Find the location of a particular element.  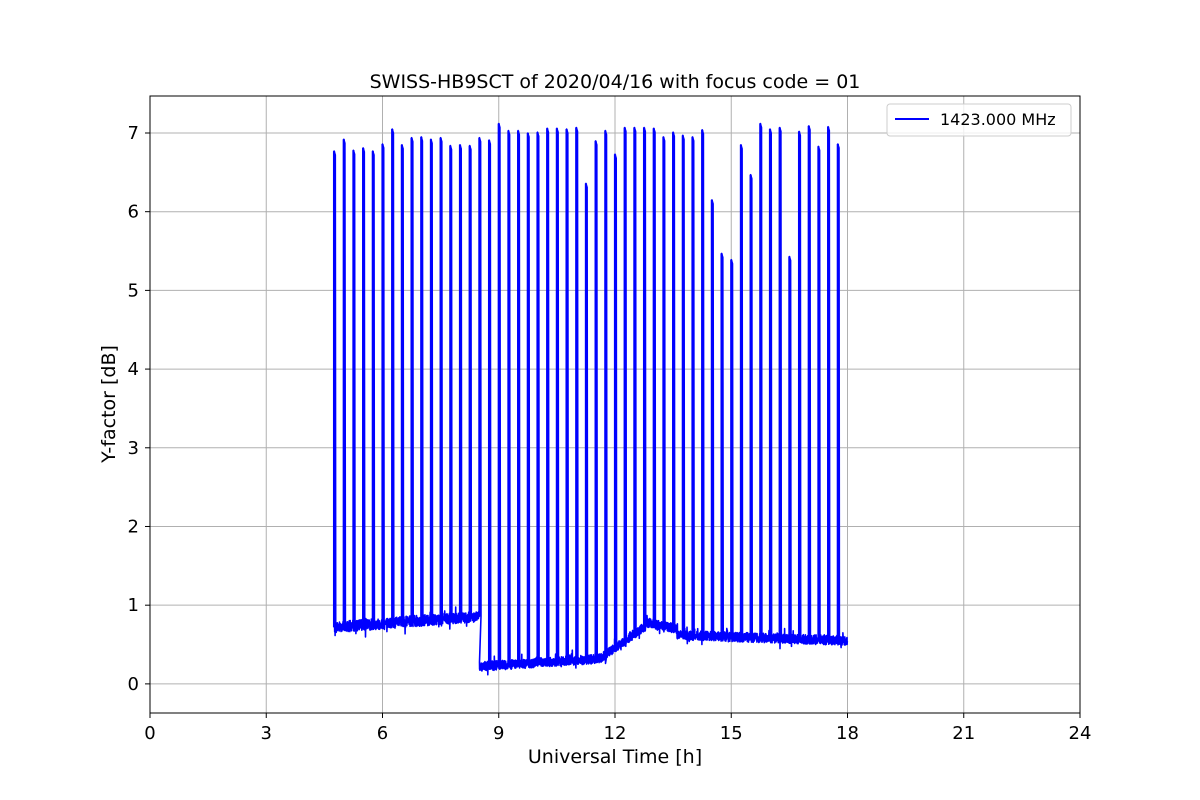

y-tick-label: 0 is located at coordinates (133, 684).